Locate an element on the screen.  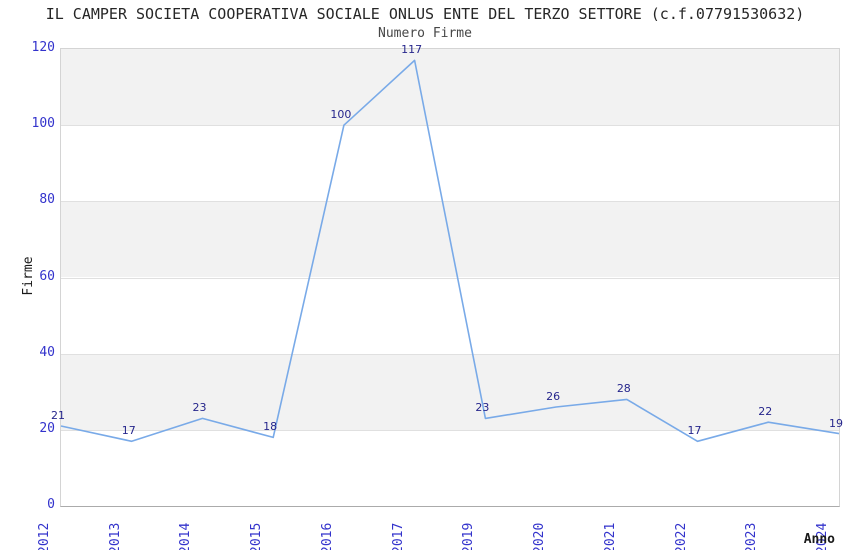
x-tick-label: 2023 is located at coordinates (752, 536).